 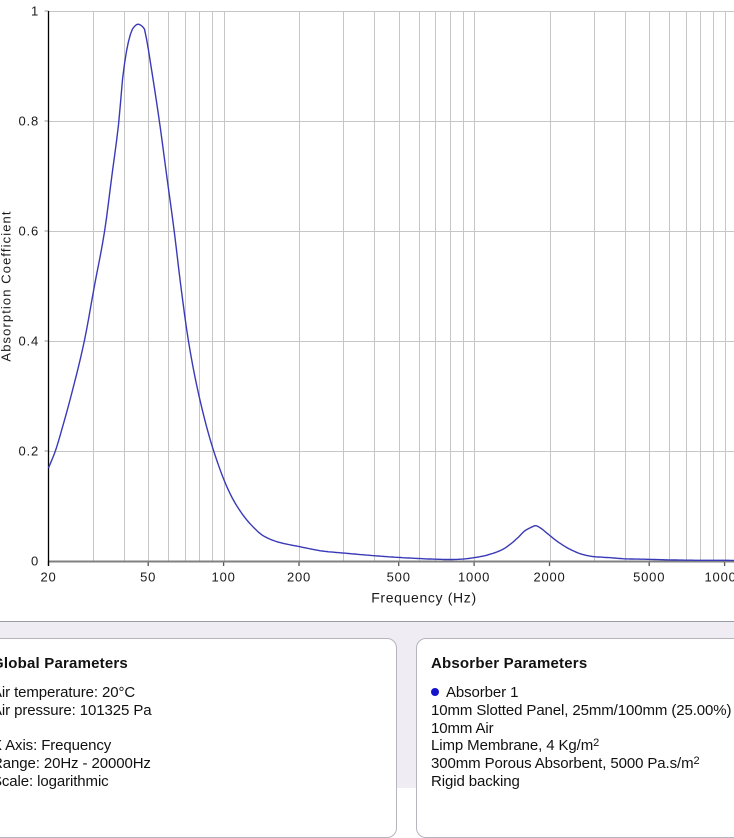 What do you see at coordinates (474, 577) in the screenshot?
I see `svg-text: 1000` at bounding box center [474, 577].